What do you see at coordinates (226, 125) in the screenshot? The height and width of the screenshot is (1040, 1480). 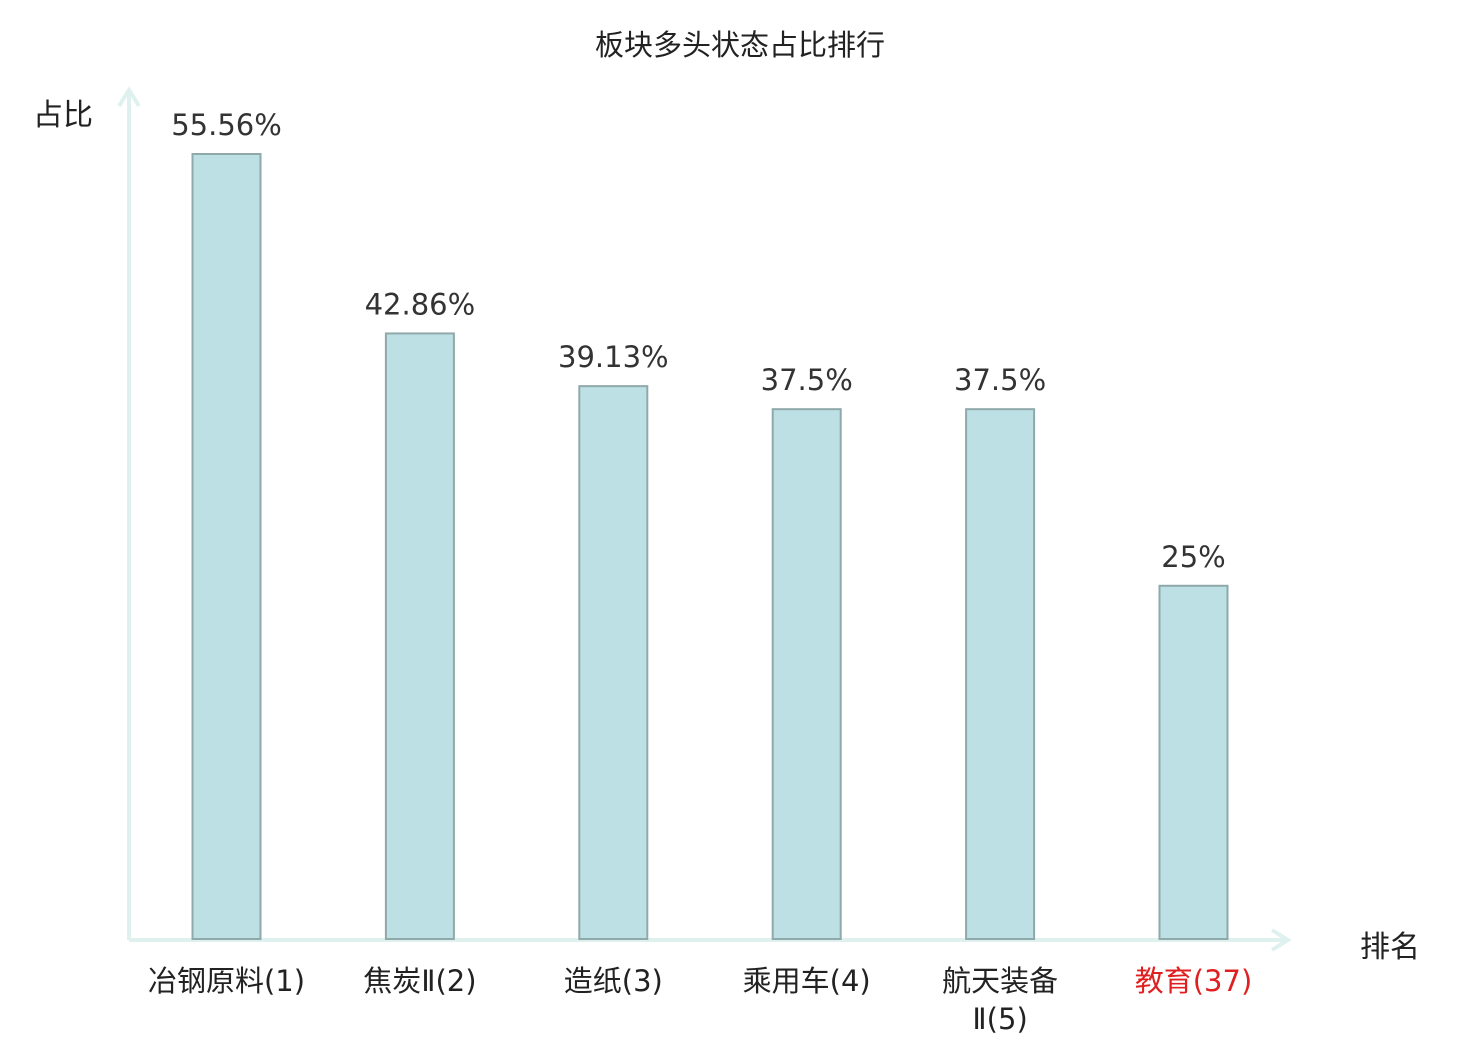 I see `bar-value-label: 55.56%` at bounding box center [226, 125].